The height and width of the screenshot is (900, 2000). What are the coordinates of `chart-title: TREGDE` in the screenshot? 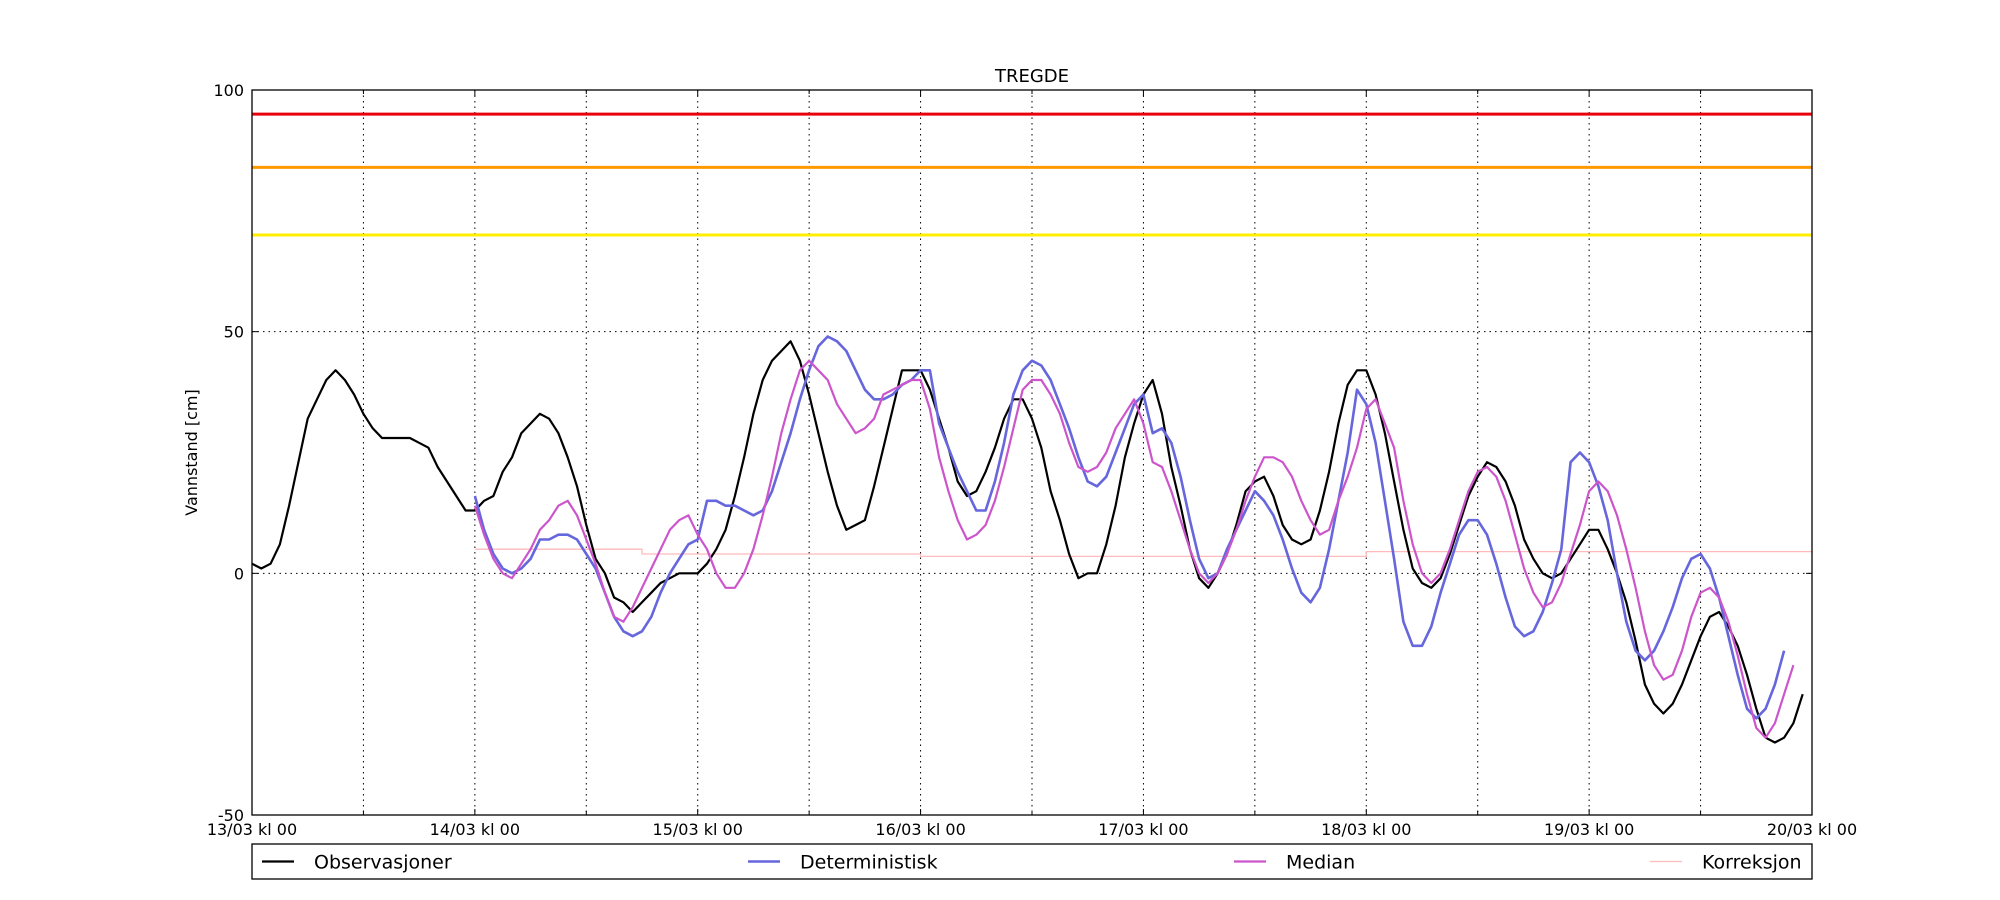 It's located at (1031, 76).